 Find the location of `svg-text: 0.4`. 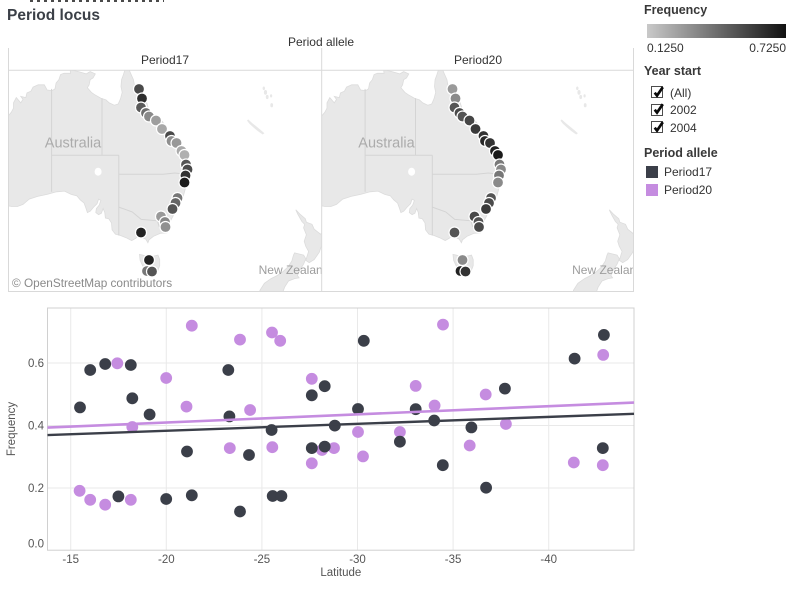

svg-text: 0.4 is located at coordinates (36, 427).